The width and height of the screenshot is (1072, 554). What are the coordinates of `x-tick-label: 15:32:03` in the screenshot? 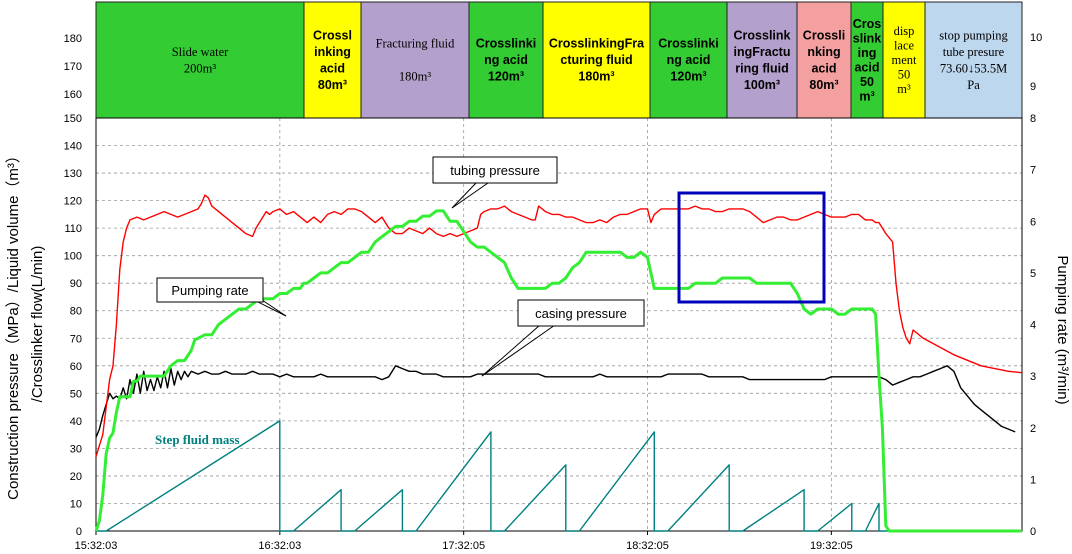 It's located at (96, 546).